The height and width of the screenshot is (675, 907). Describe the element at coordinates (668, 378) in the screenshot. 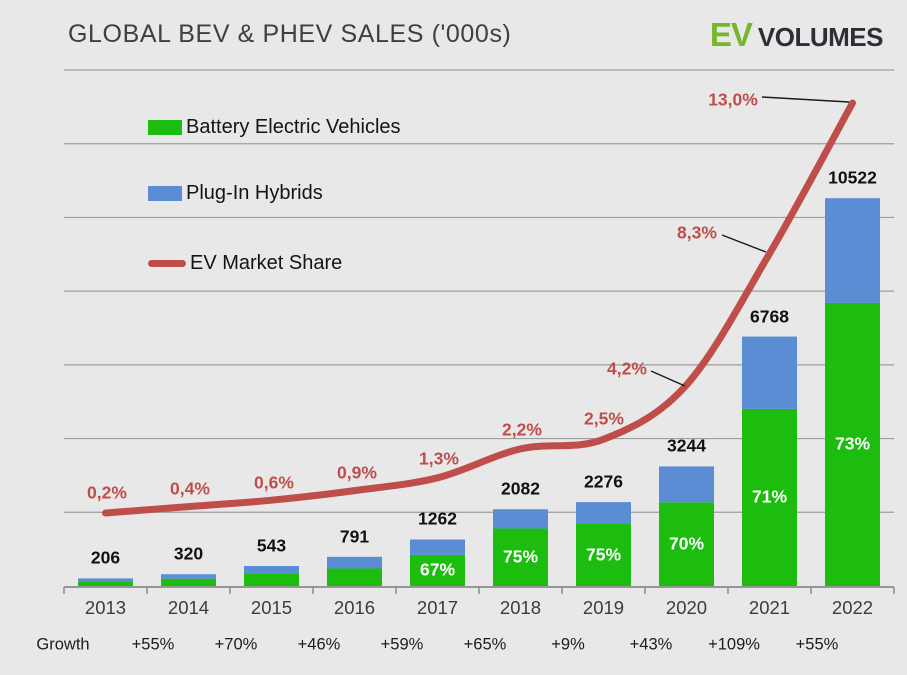

I see `leader-line-2020` at that location.